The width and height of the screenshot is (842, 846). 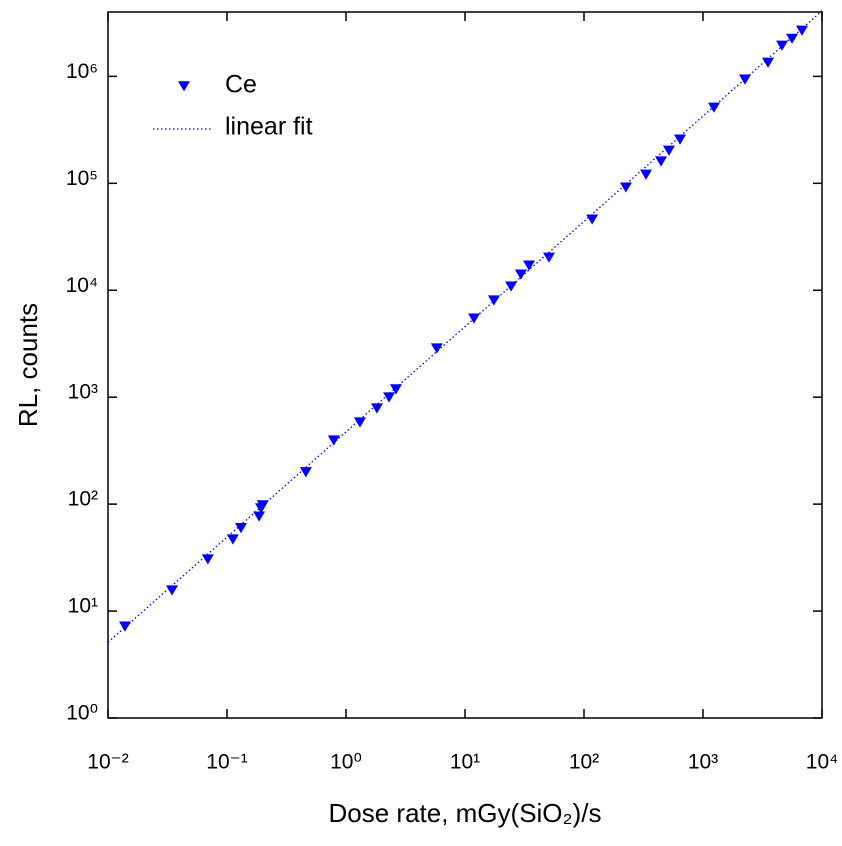 What do you see at coordinates (464, 813) in the screenshot?
I see `x-axis-title: Dose rate, mGy(SiO₂)/s` at bounding box center [464, 813].